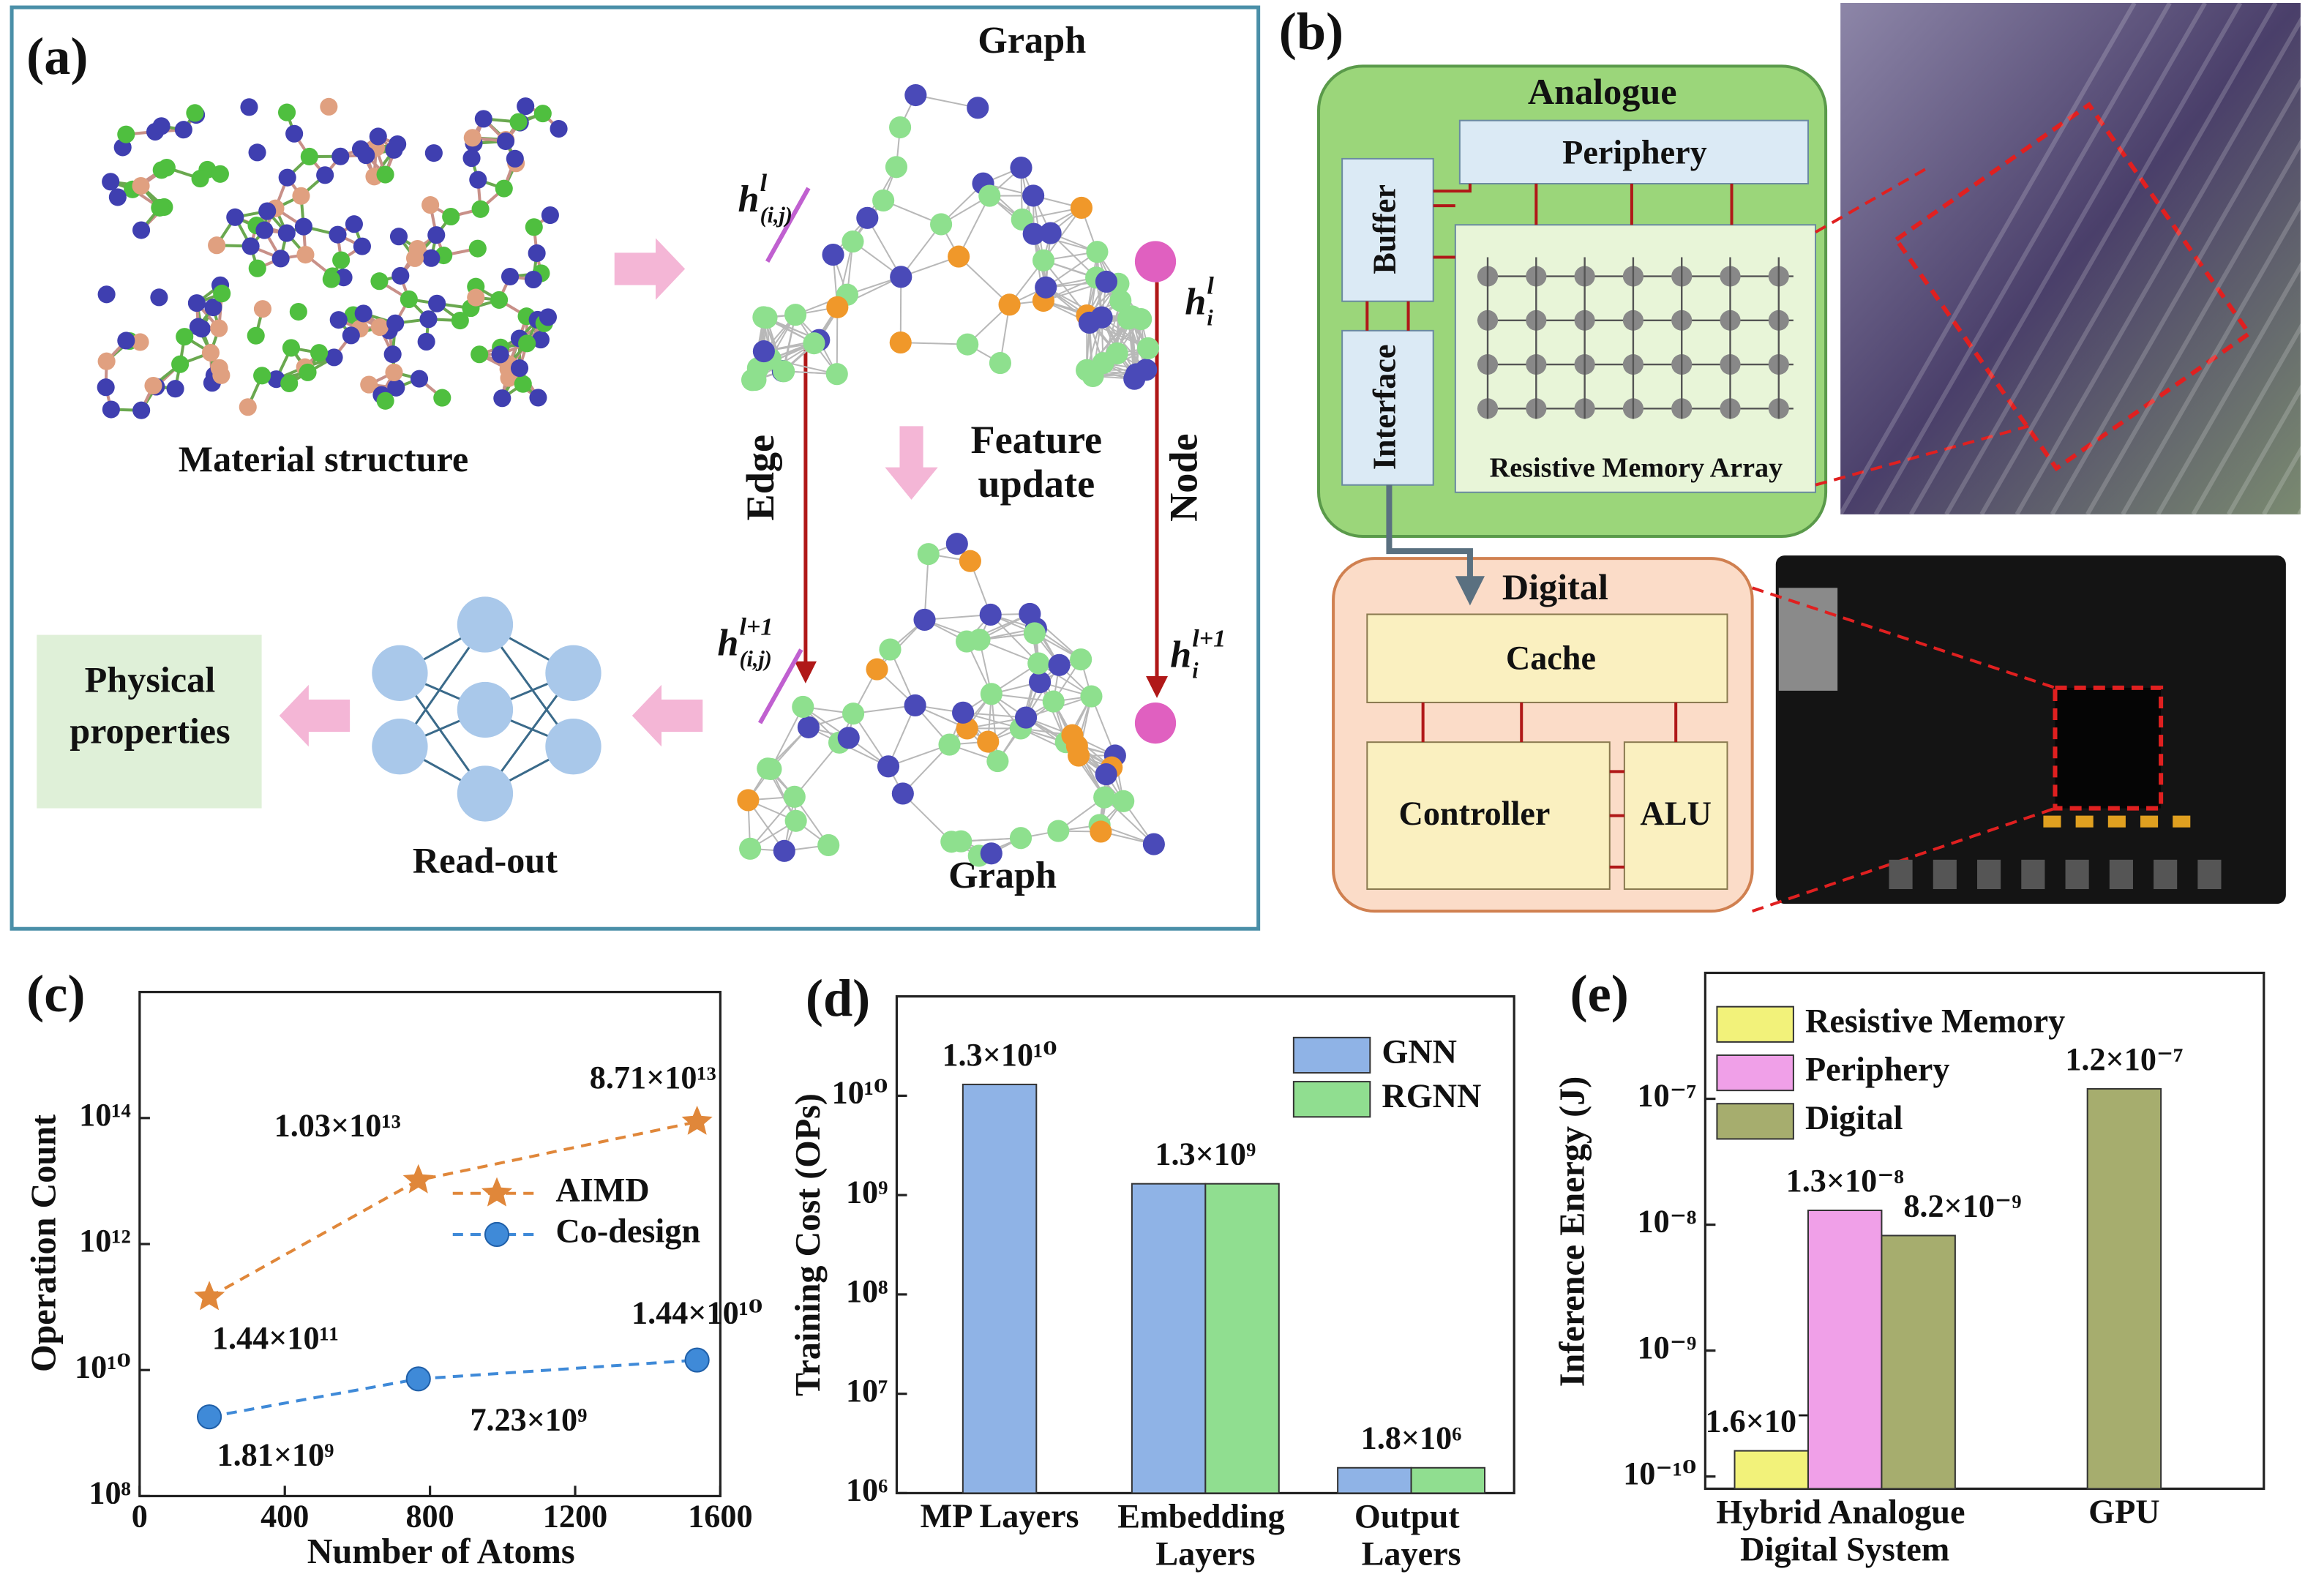 The width and height of the screenshot is (2305, 1596). Describe the element at coordinates (150, 679) in the screenshot. I see `properties-label: Physical` at that location.